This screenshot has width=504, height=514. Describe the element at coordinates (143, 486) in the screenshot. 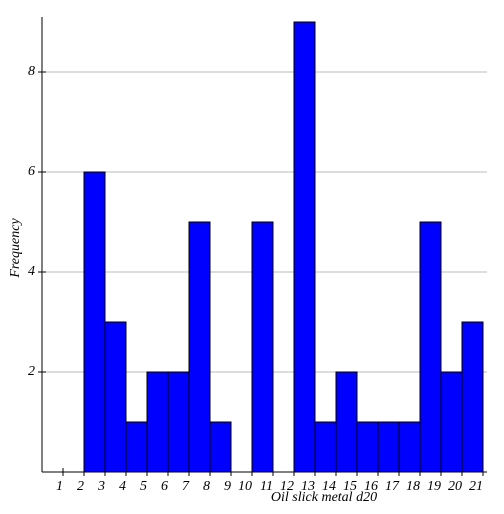

I see `x-tick-label: 5` at that location.